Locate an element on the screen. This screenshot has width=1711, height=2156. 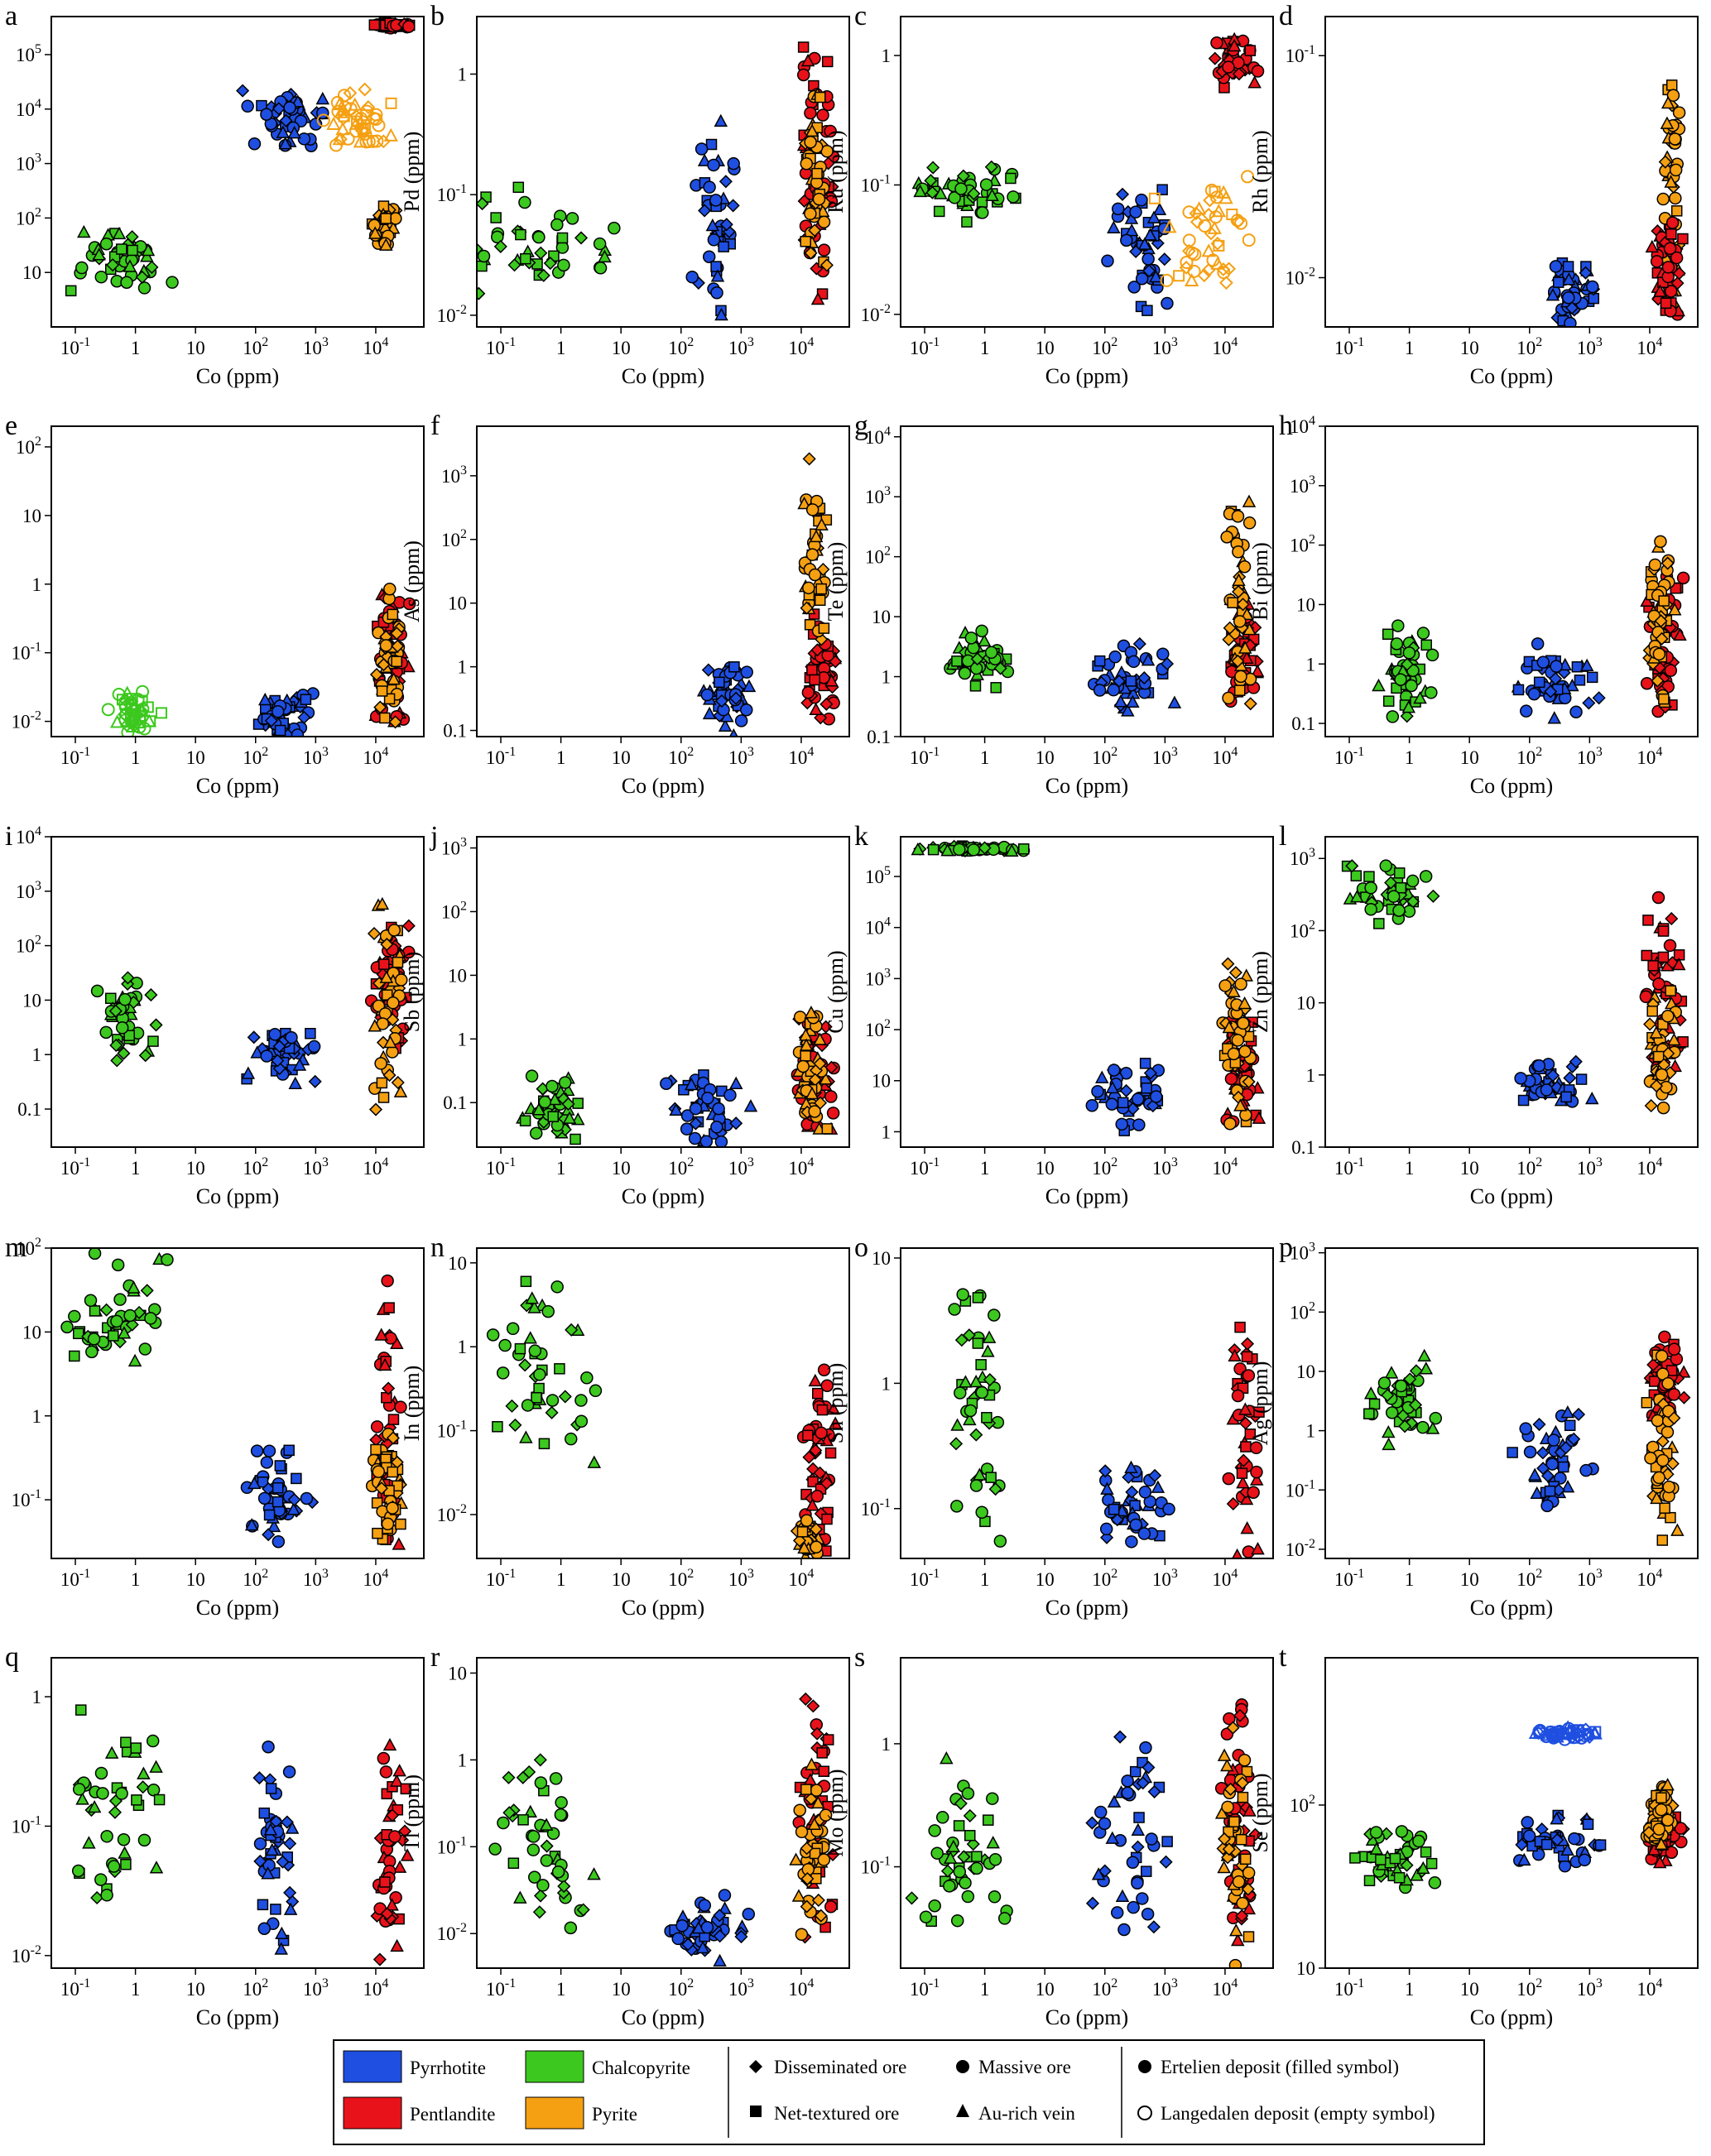
legend-label-langedalen: Langedalen deposit (empty symbol) is located at coordinates (1298, 2113).